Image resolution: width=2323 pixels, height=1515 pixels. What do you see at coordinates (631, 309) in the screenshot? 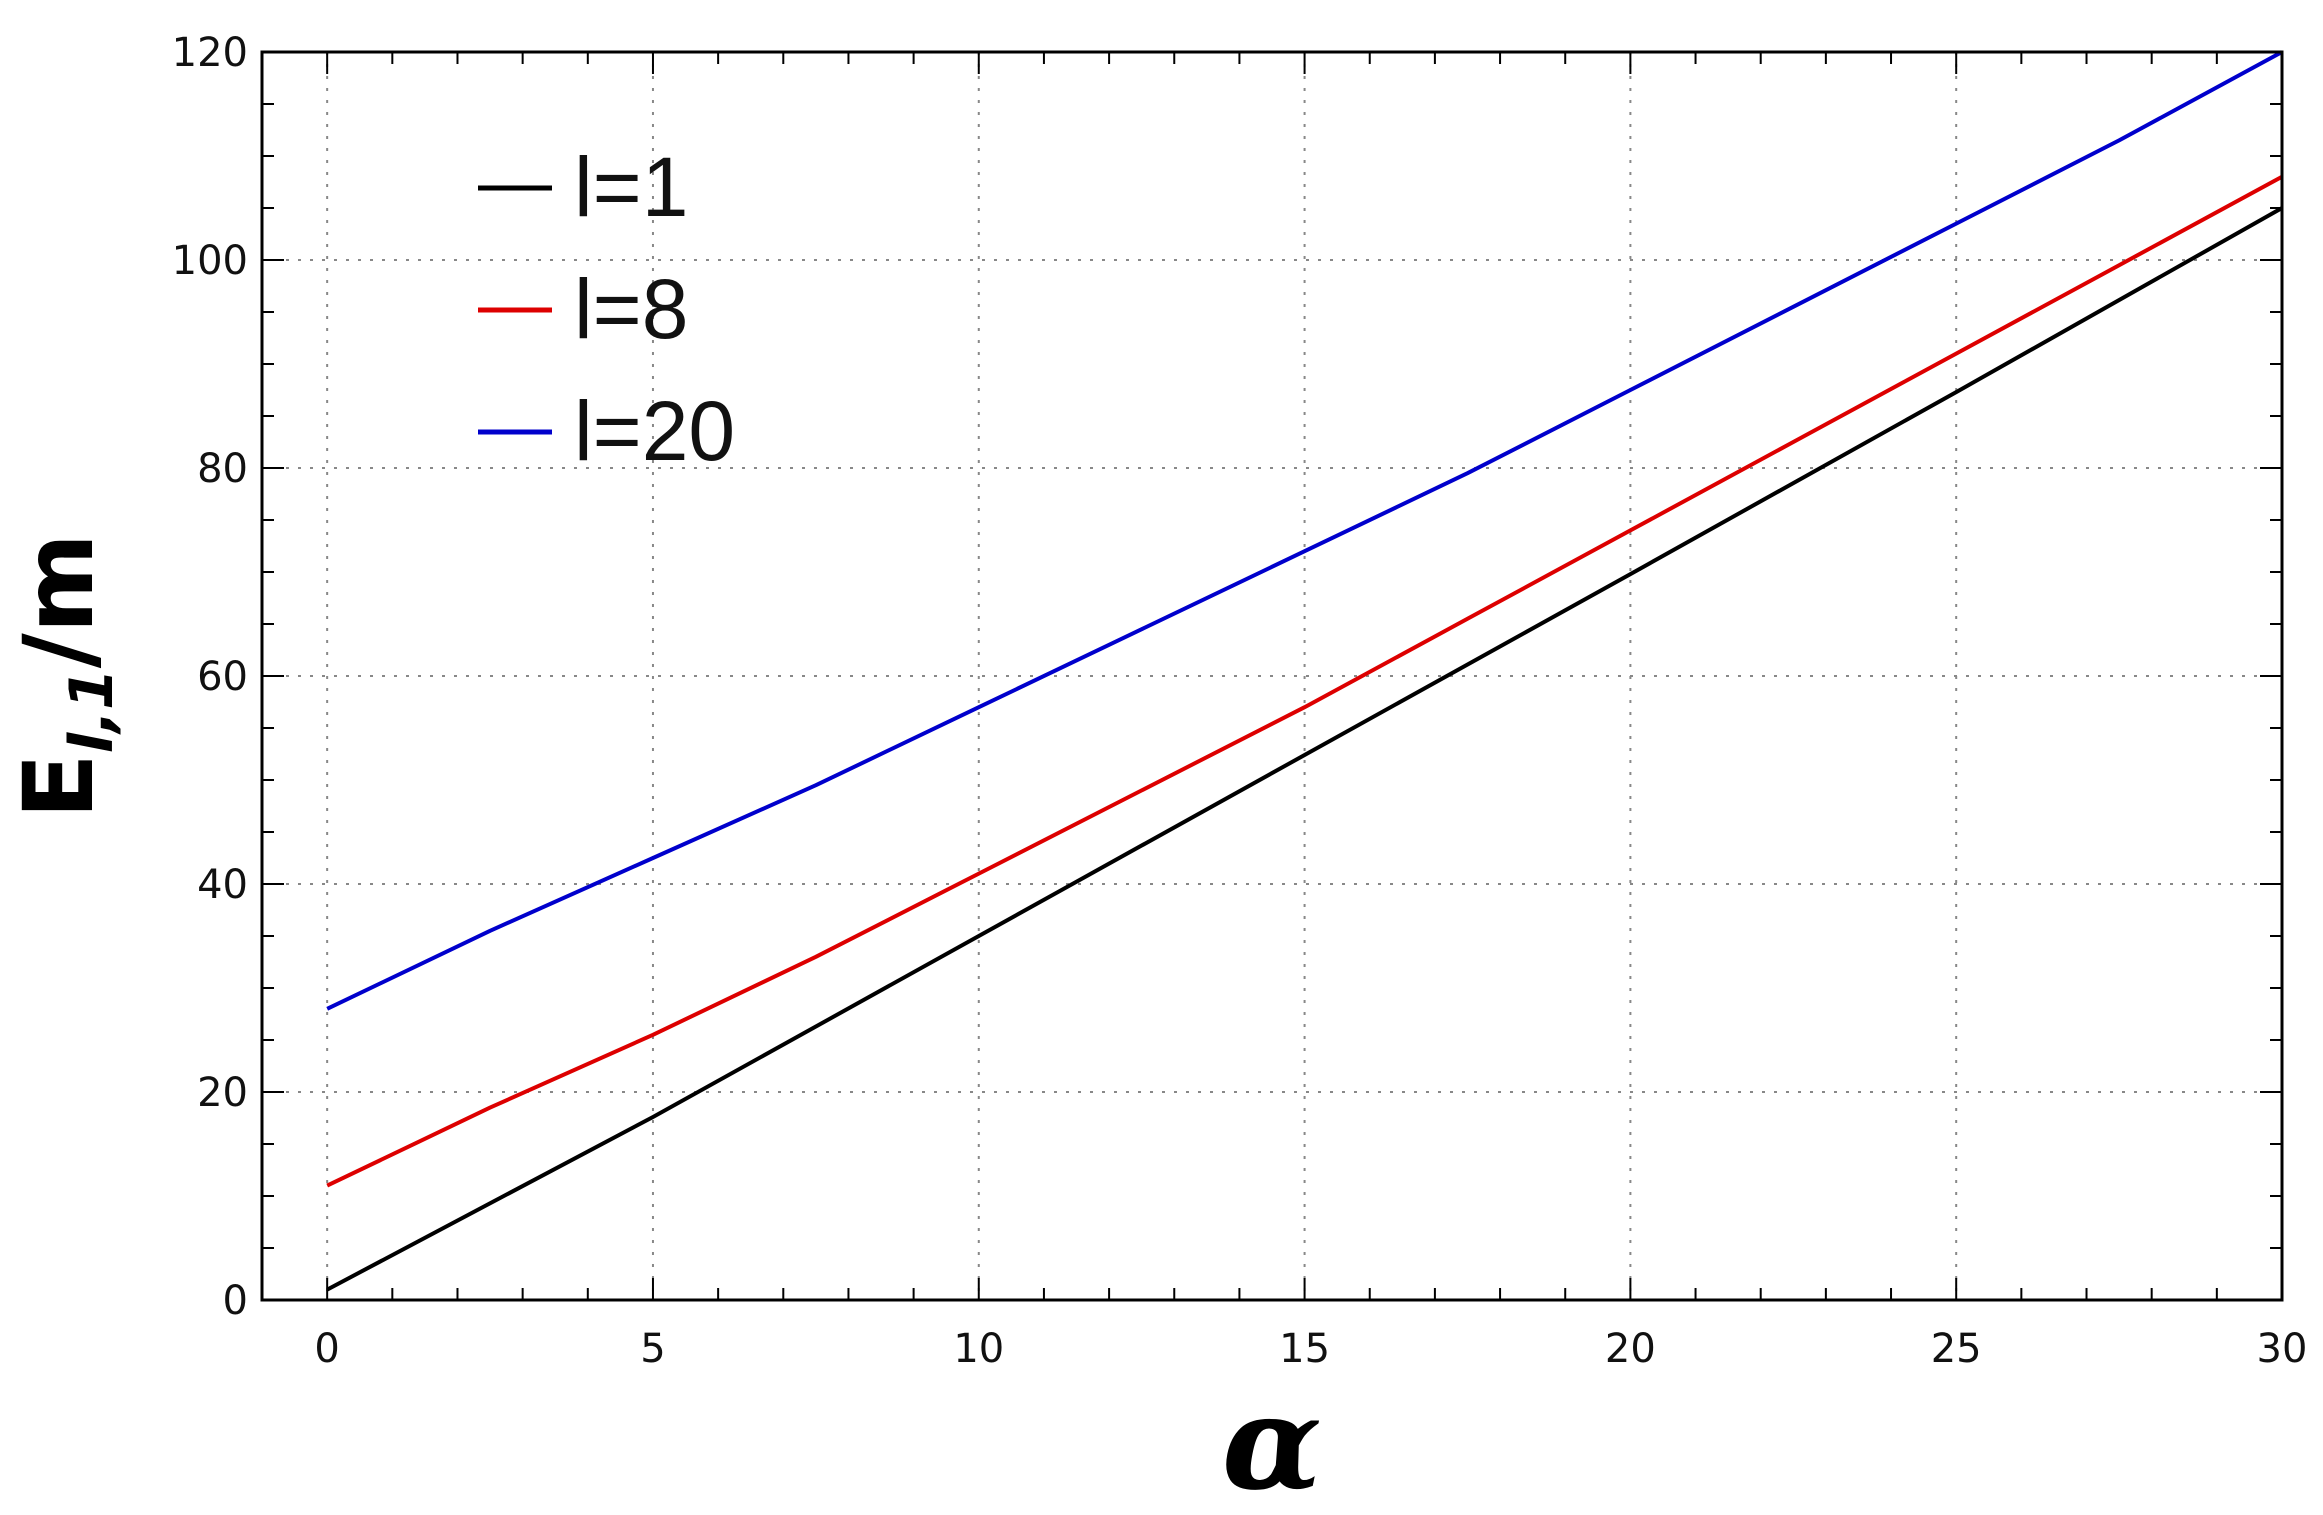
I see `legend-label: l=8` at bounding box center [631, 309].